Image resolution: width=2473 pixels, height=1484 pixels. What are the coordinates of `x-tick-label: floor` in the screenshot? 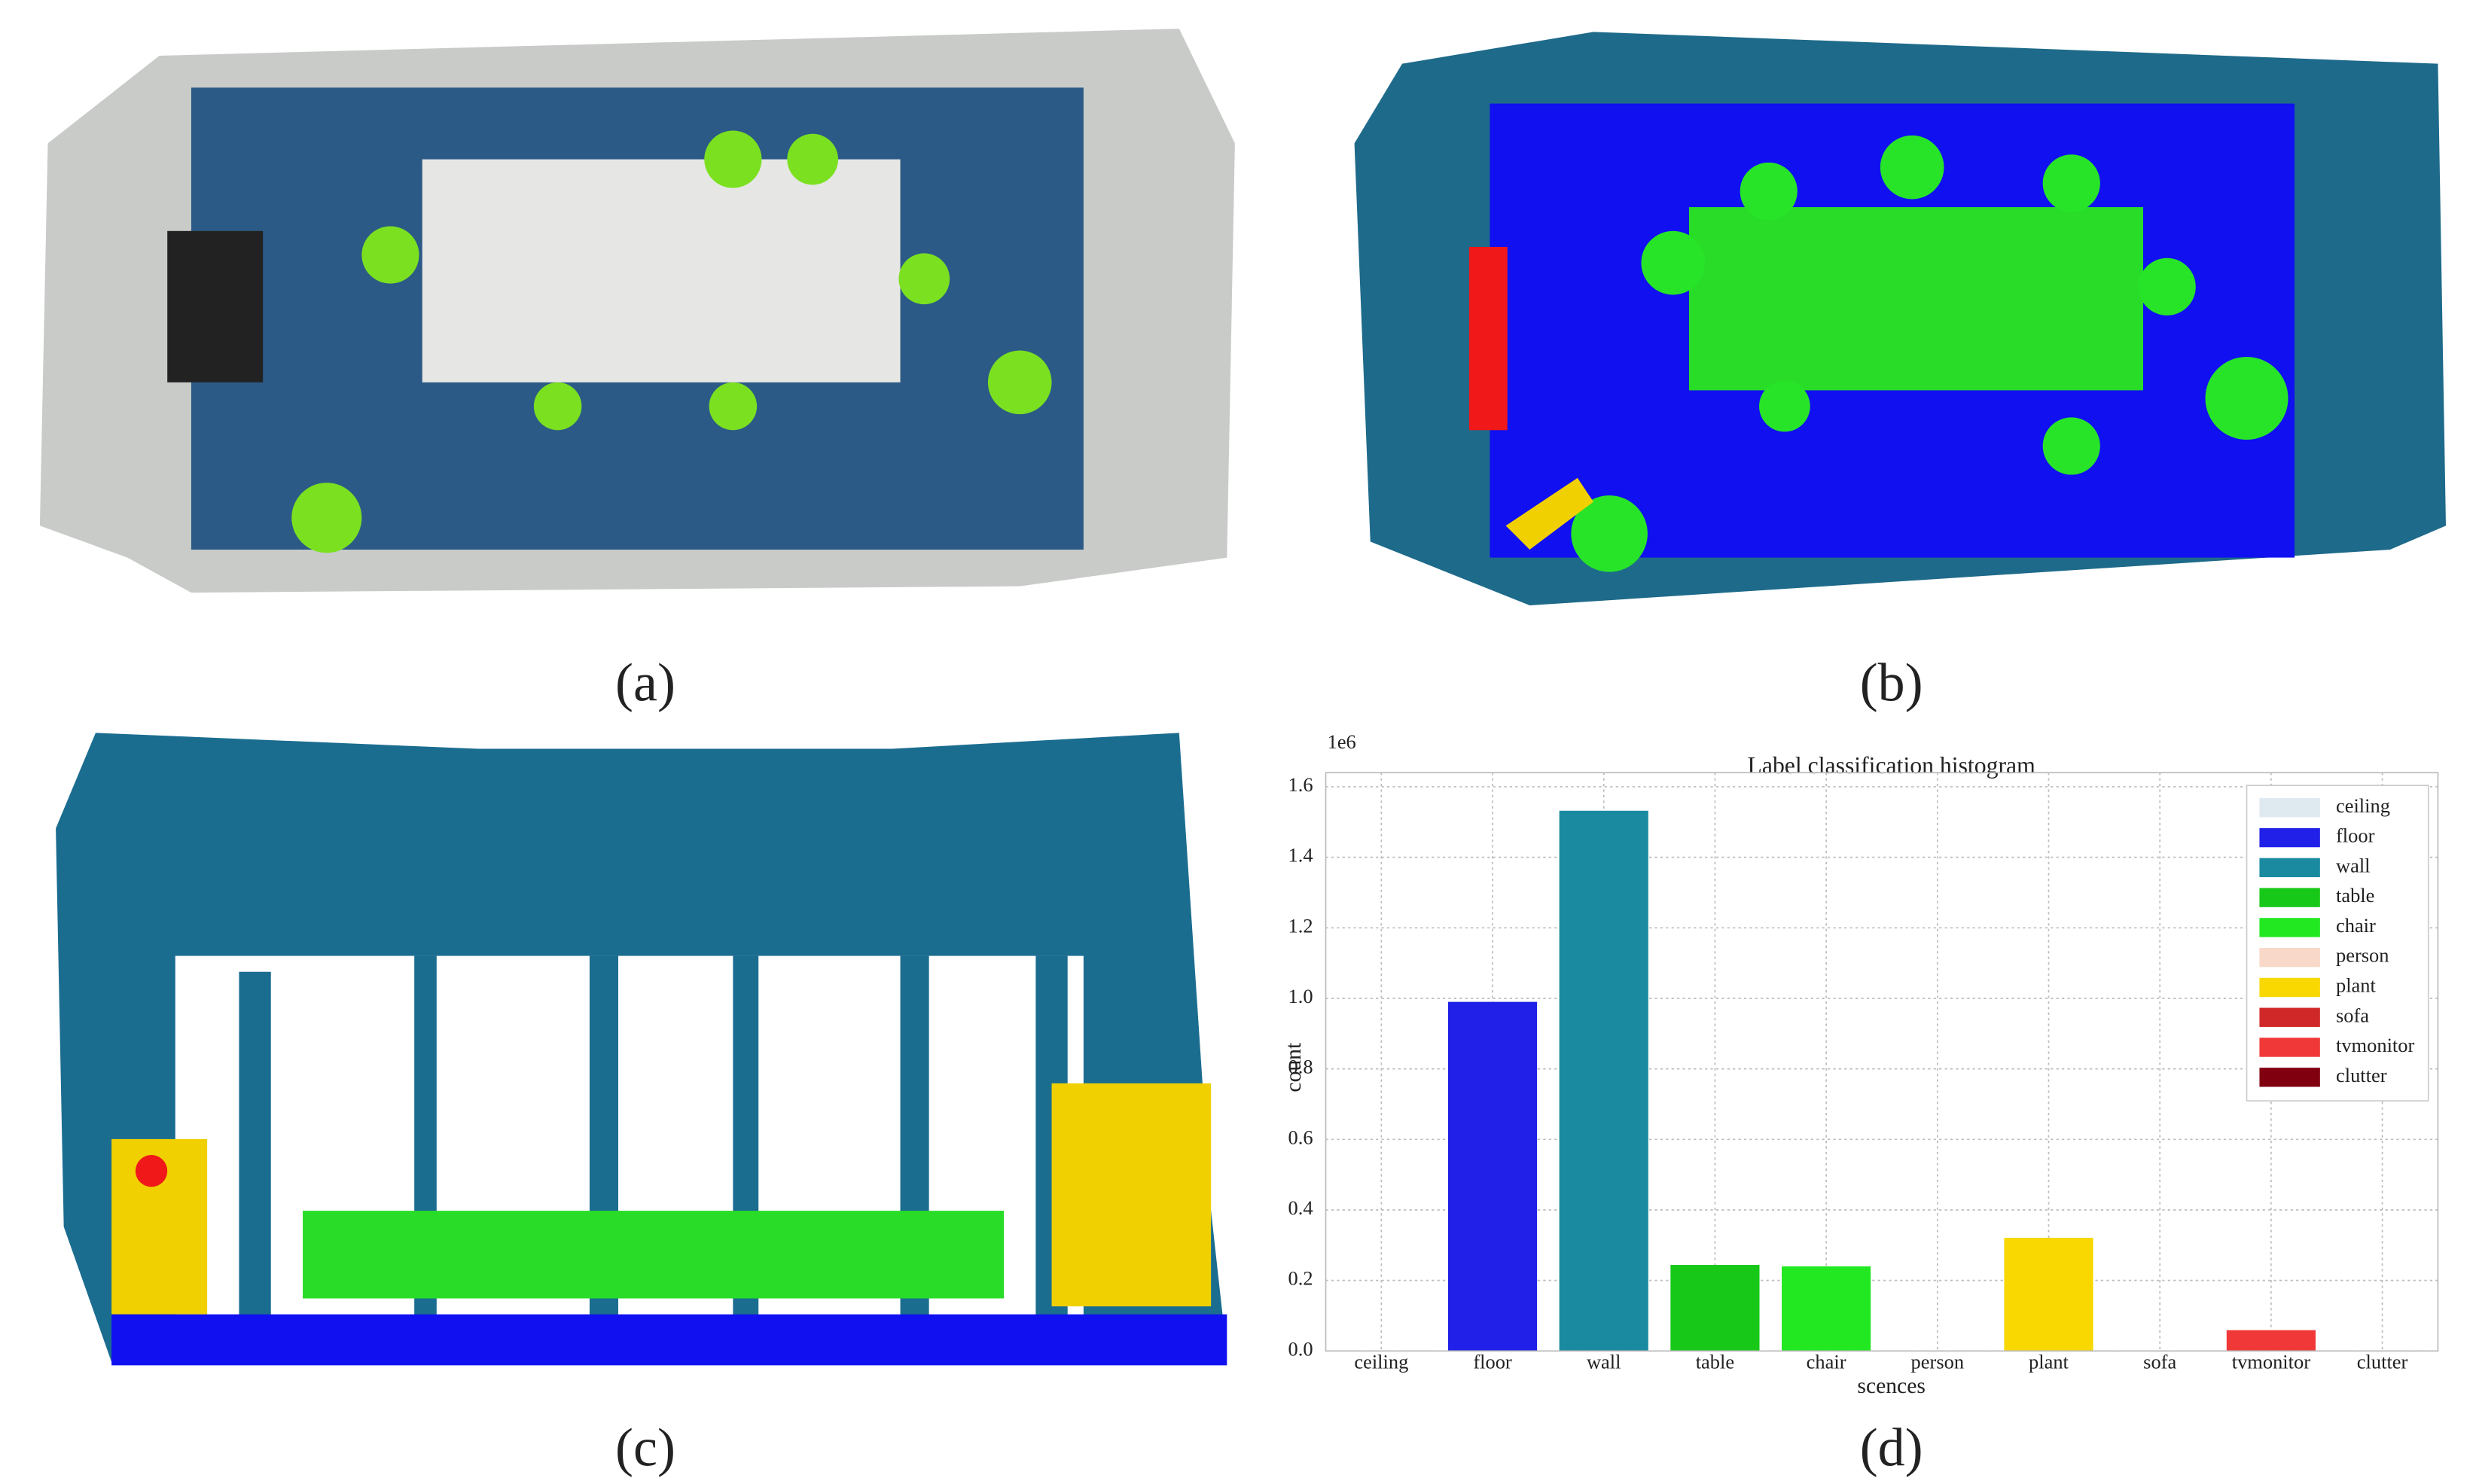 It's located at (1492, 1361).